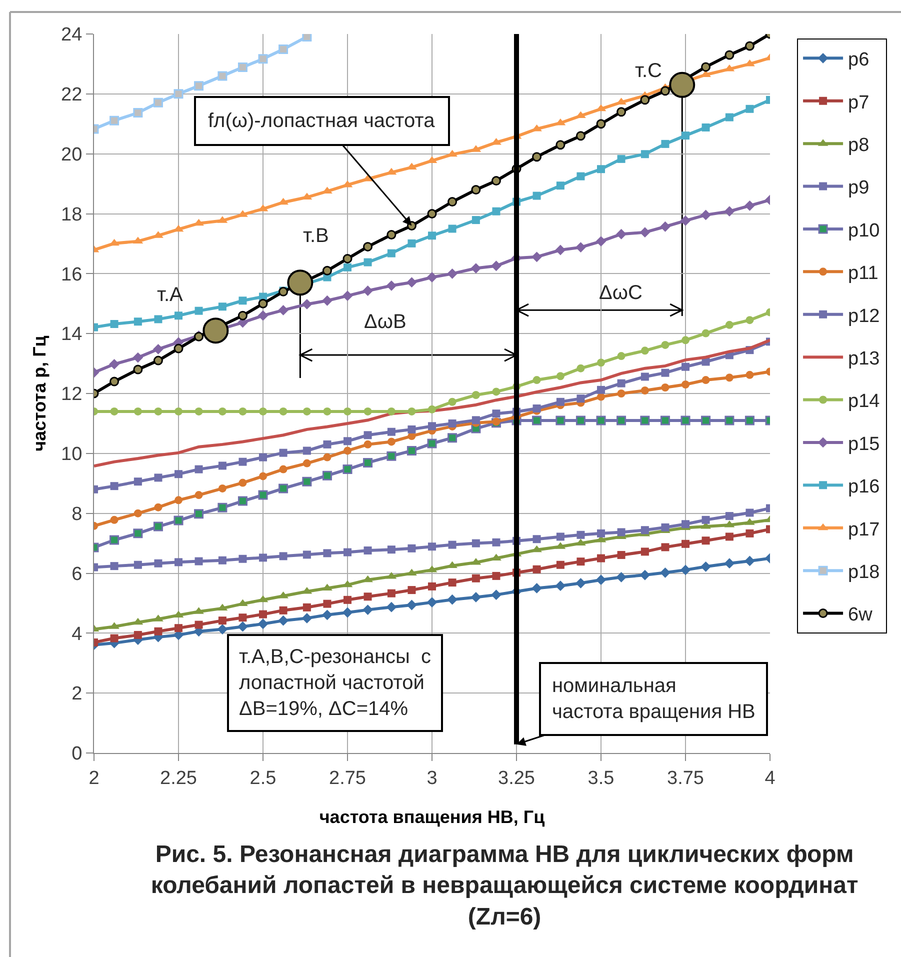  What do you see at coordinates (263, 778) in the screenshot?
I see `x-tick-label: 2.5` at bounding box center [263, 778].